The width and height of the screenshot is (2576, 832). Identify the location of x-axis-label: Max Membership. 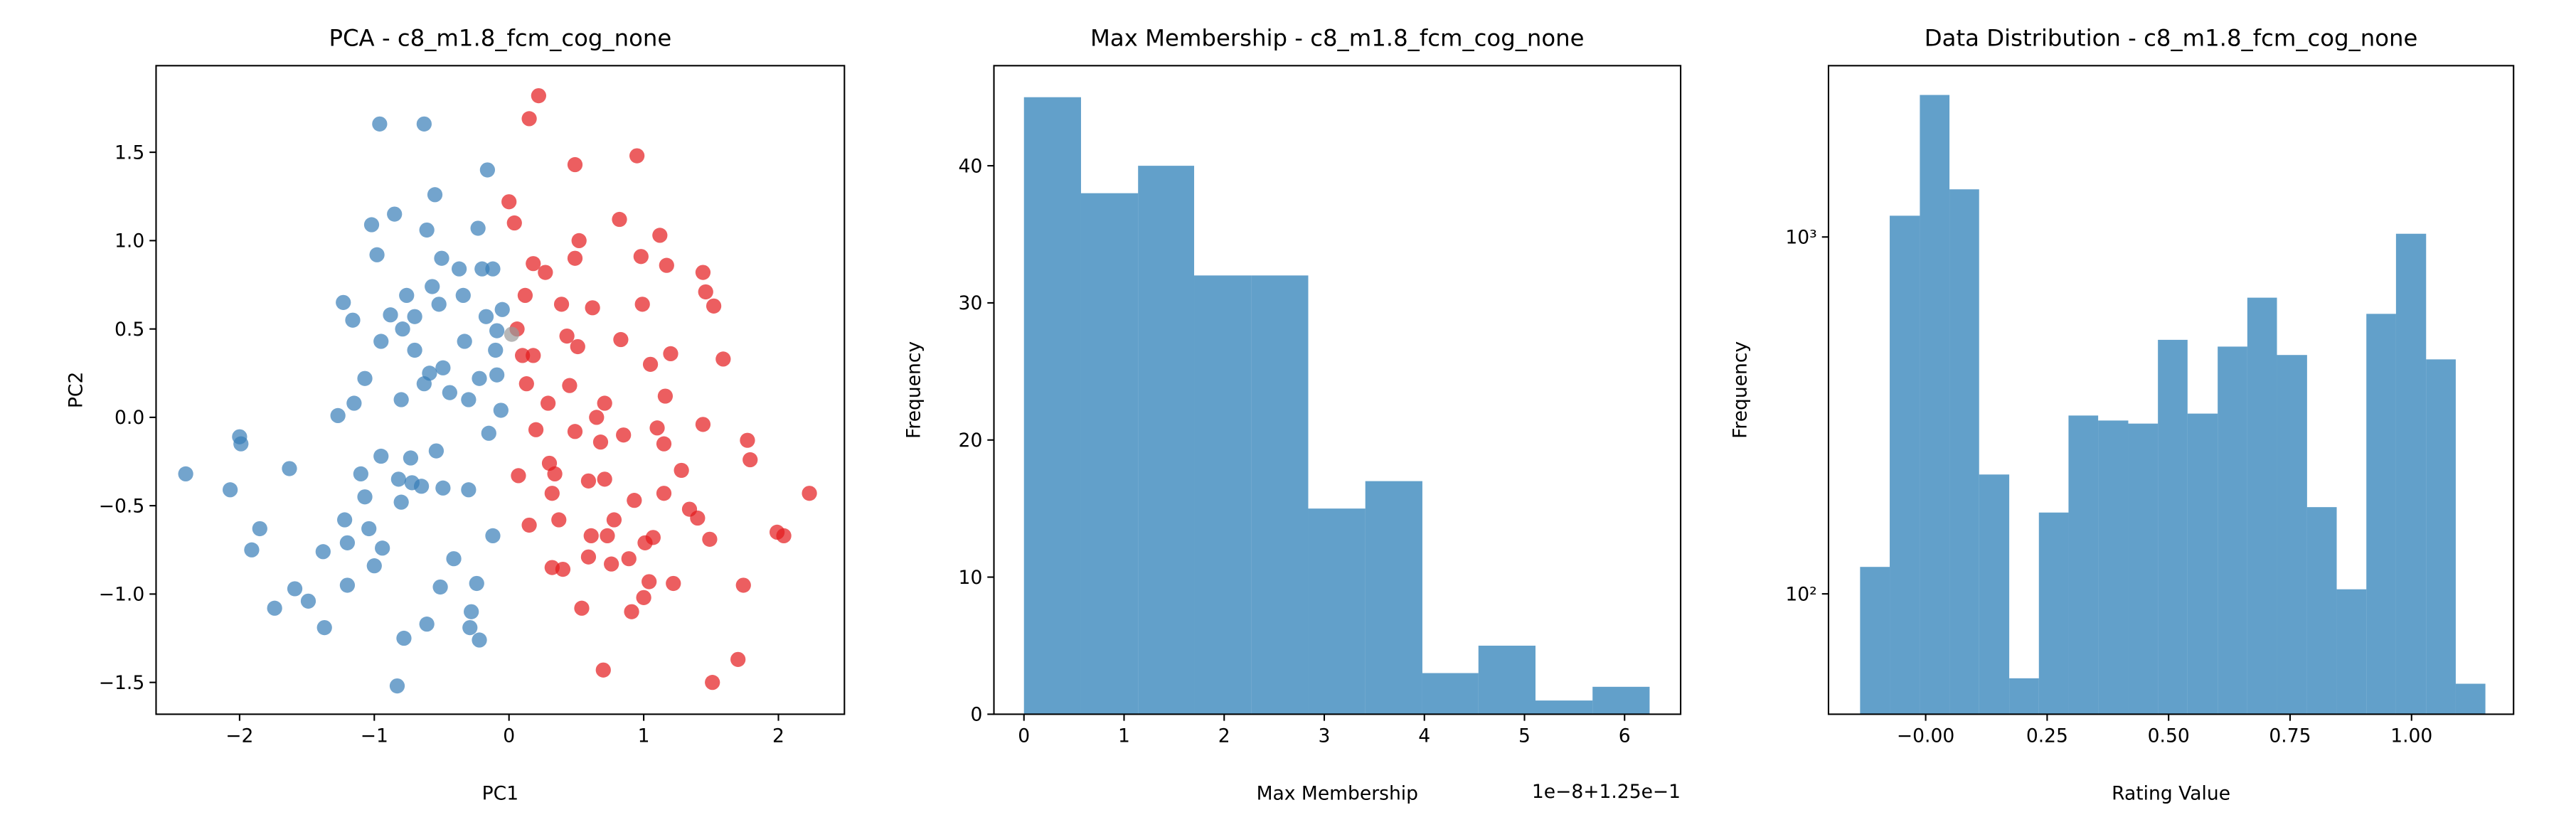
(1337, 793).